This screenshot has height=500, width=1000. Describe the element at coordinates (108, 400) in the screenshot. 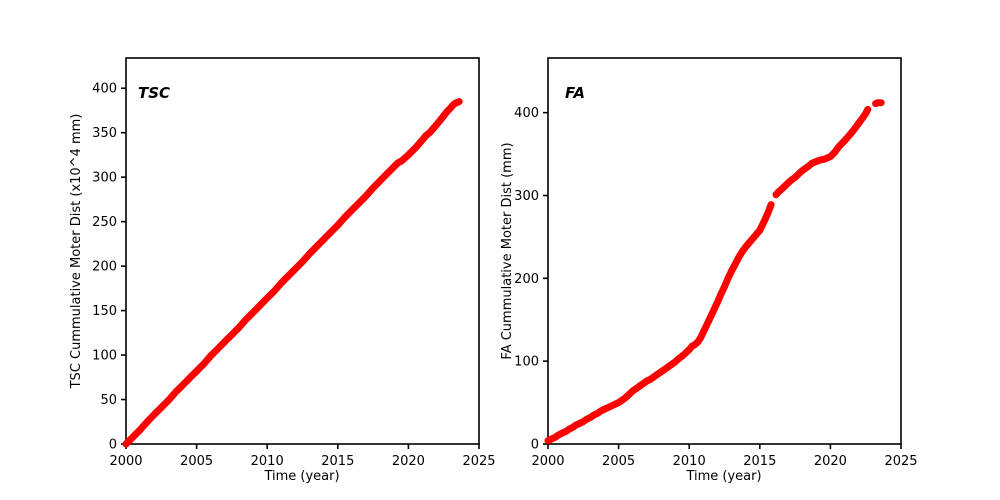

I see `y-tick-label: 50` at that location.